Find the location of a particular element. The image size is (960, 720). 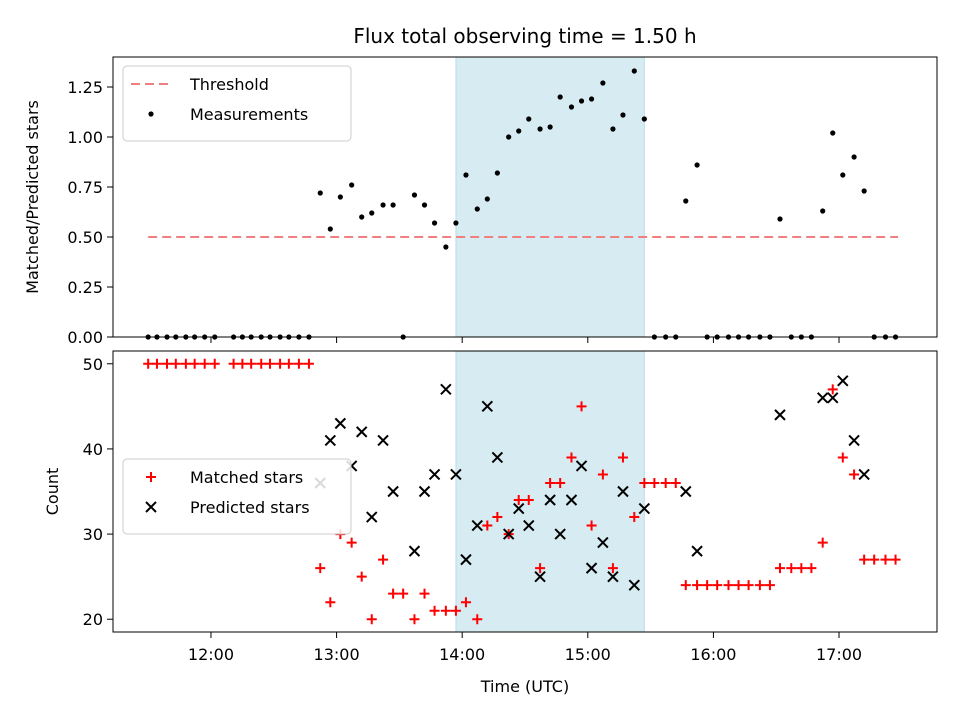

y-tick-label: 30 is located at coordinates (93, 534).